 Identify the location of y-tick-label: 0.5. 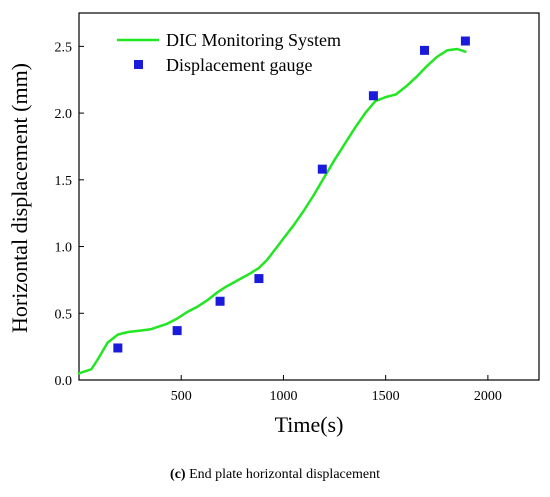
(64, 314).